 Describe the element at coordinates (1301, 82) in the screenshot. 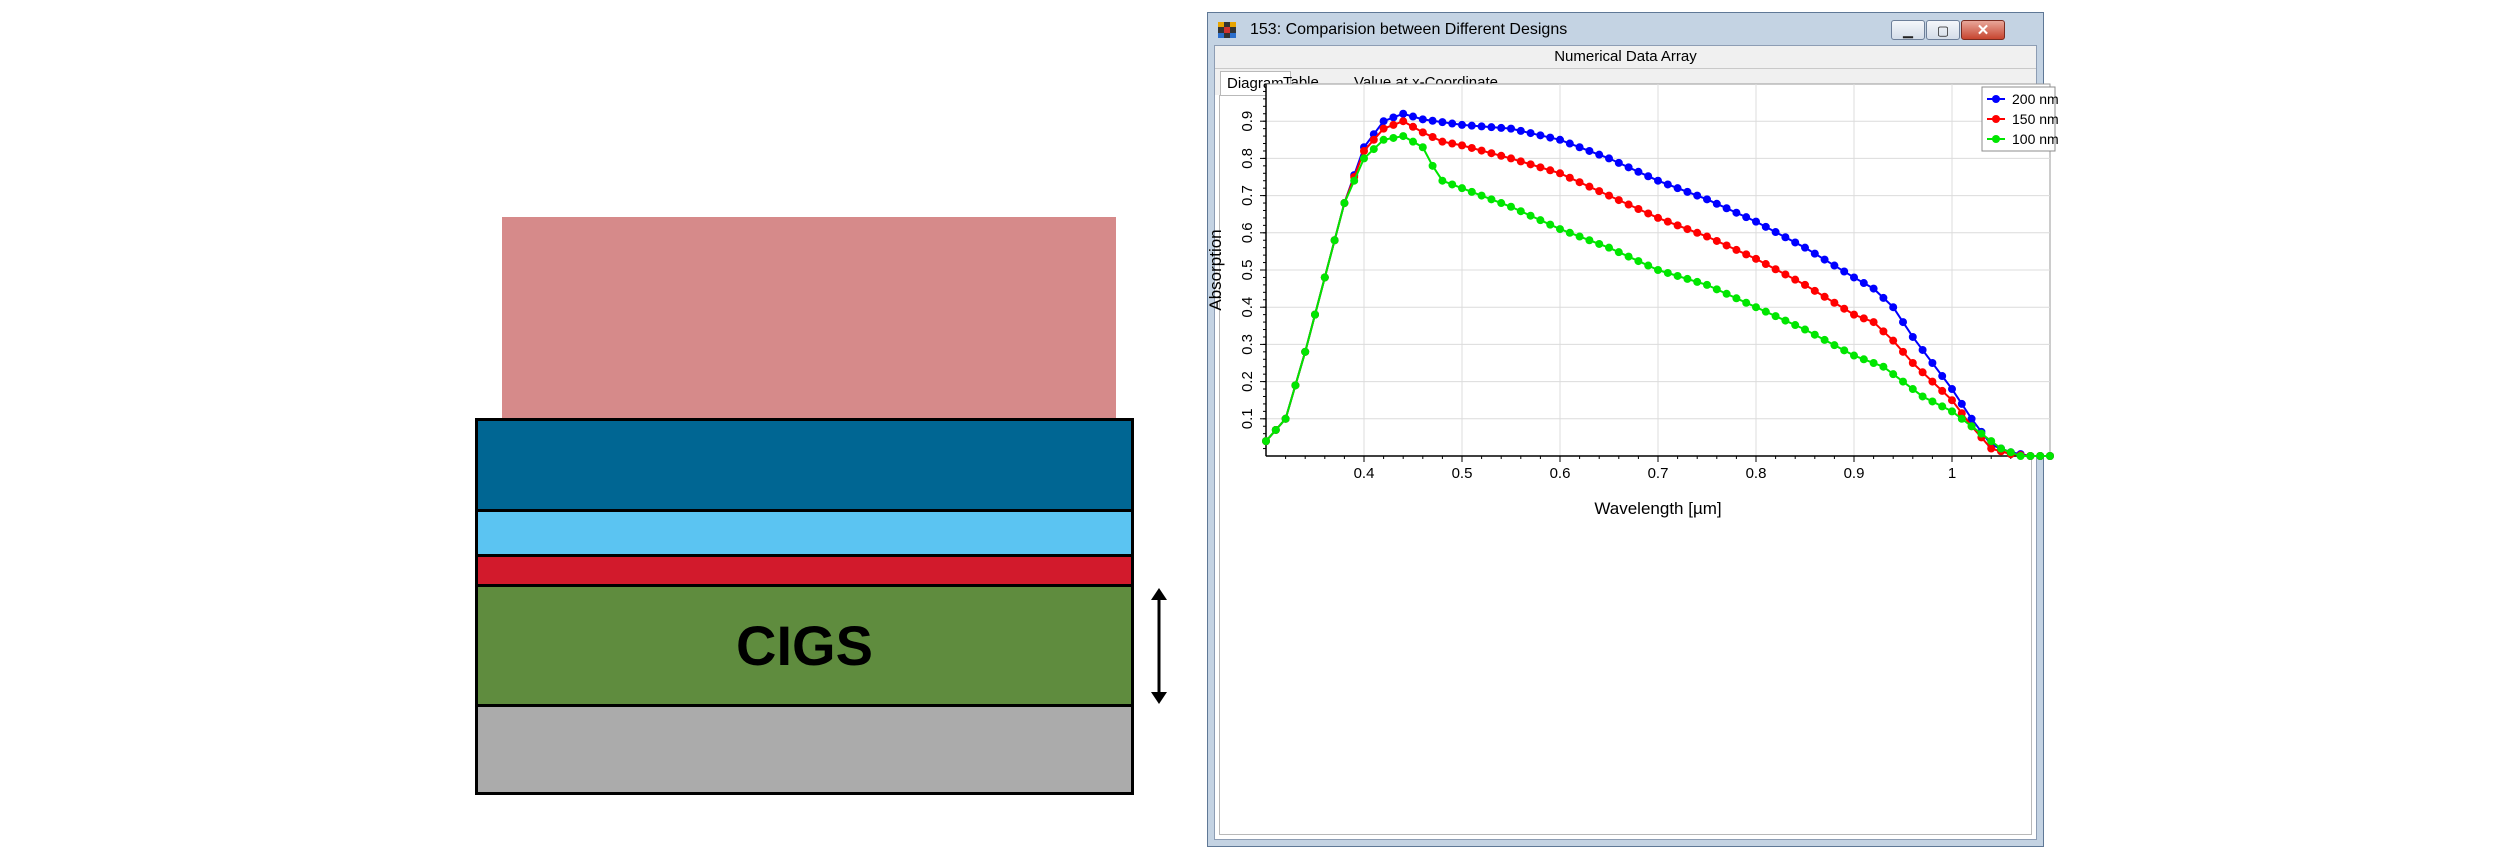

I see `tab-table: Table` at that location.